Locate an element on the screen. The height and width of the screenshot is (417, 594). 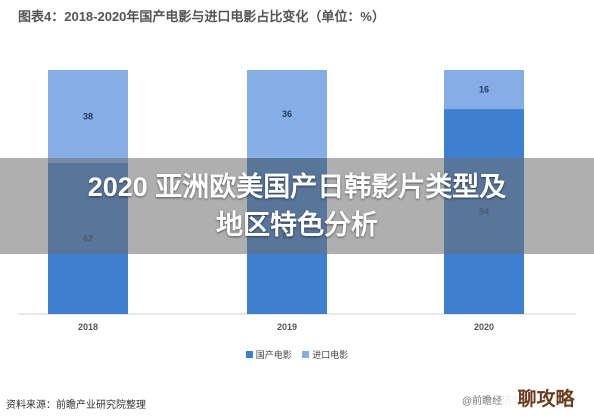
watermark: @前瞻经济学人 is located at coordinates (497, 401).